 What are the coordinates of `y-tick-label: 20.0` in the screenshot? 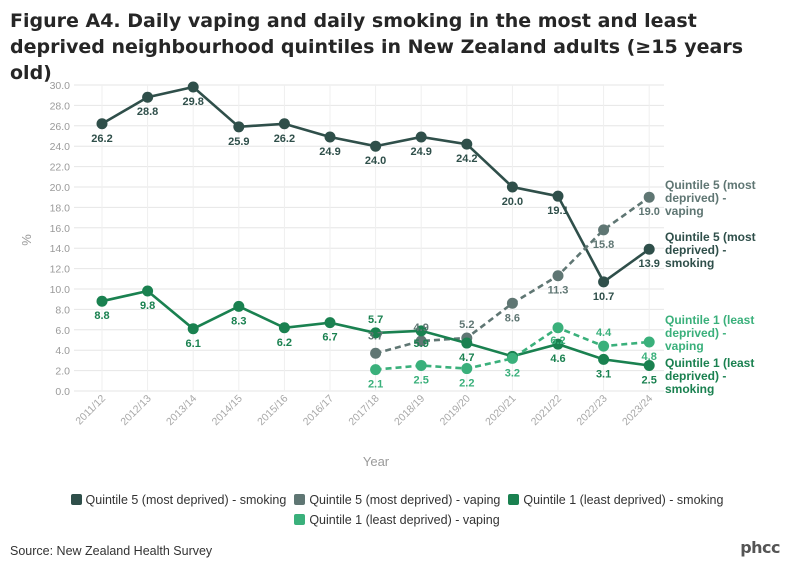 It's located at (60, 188).